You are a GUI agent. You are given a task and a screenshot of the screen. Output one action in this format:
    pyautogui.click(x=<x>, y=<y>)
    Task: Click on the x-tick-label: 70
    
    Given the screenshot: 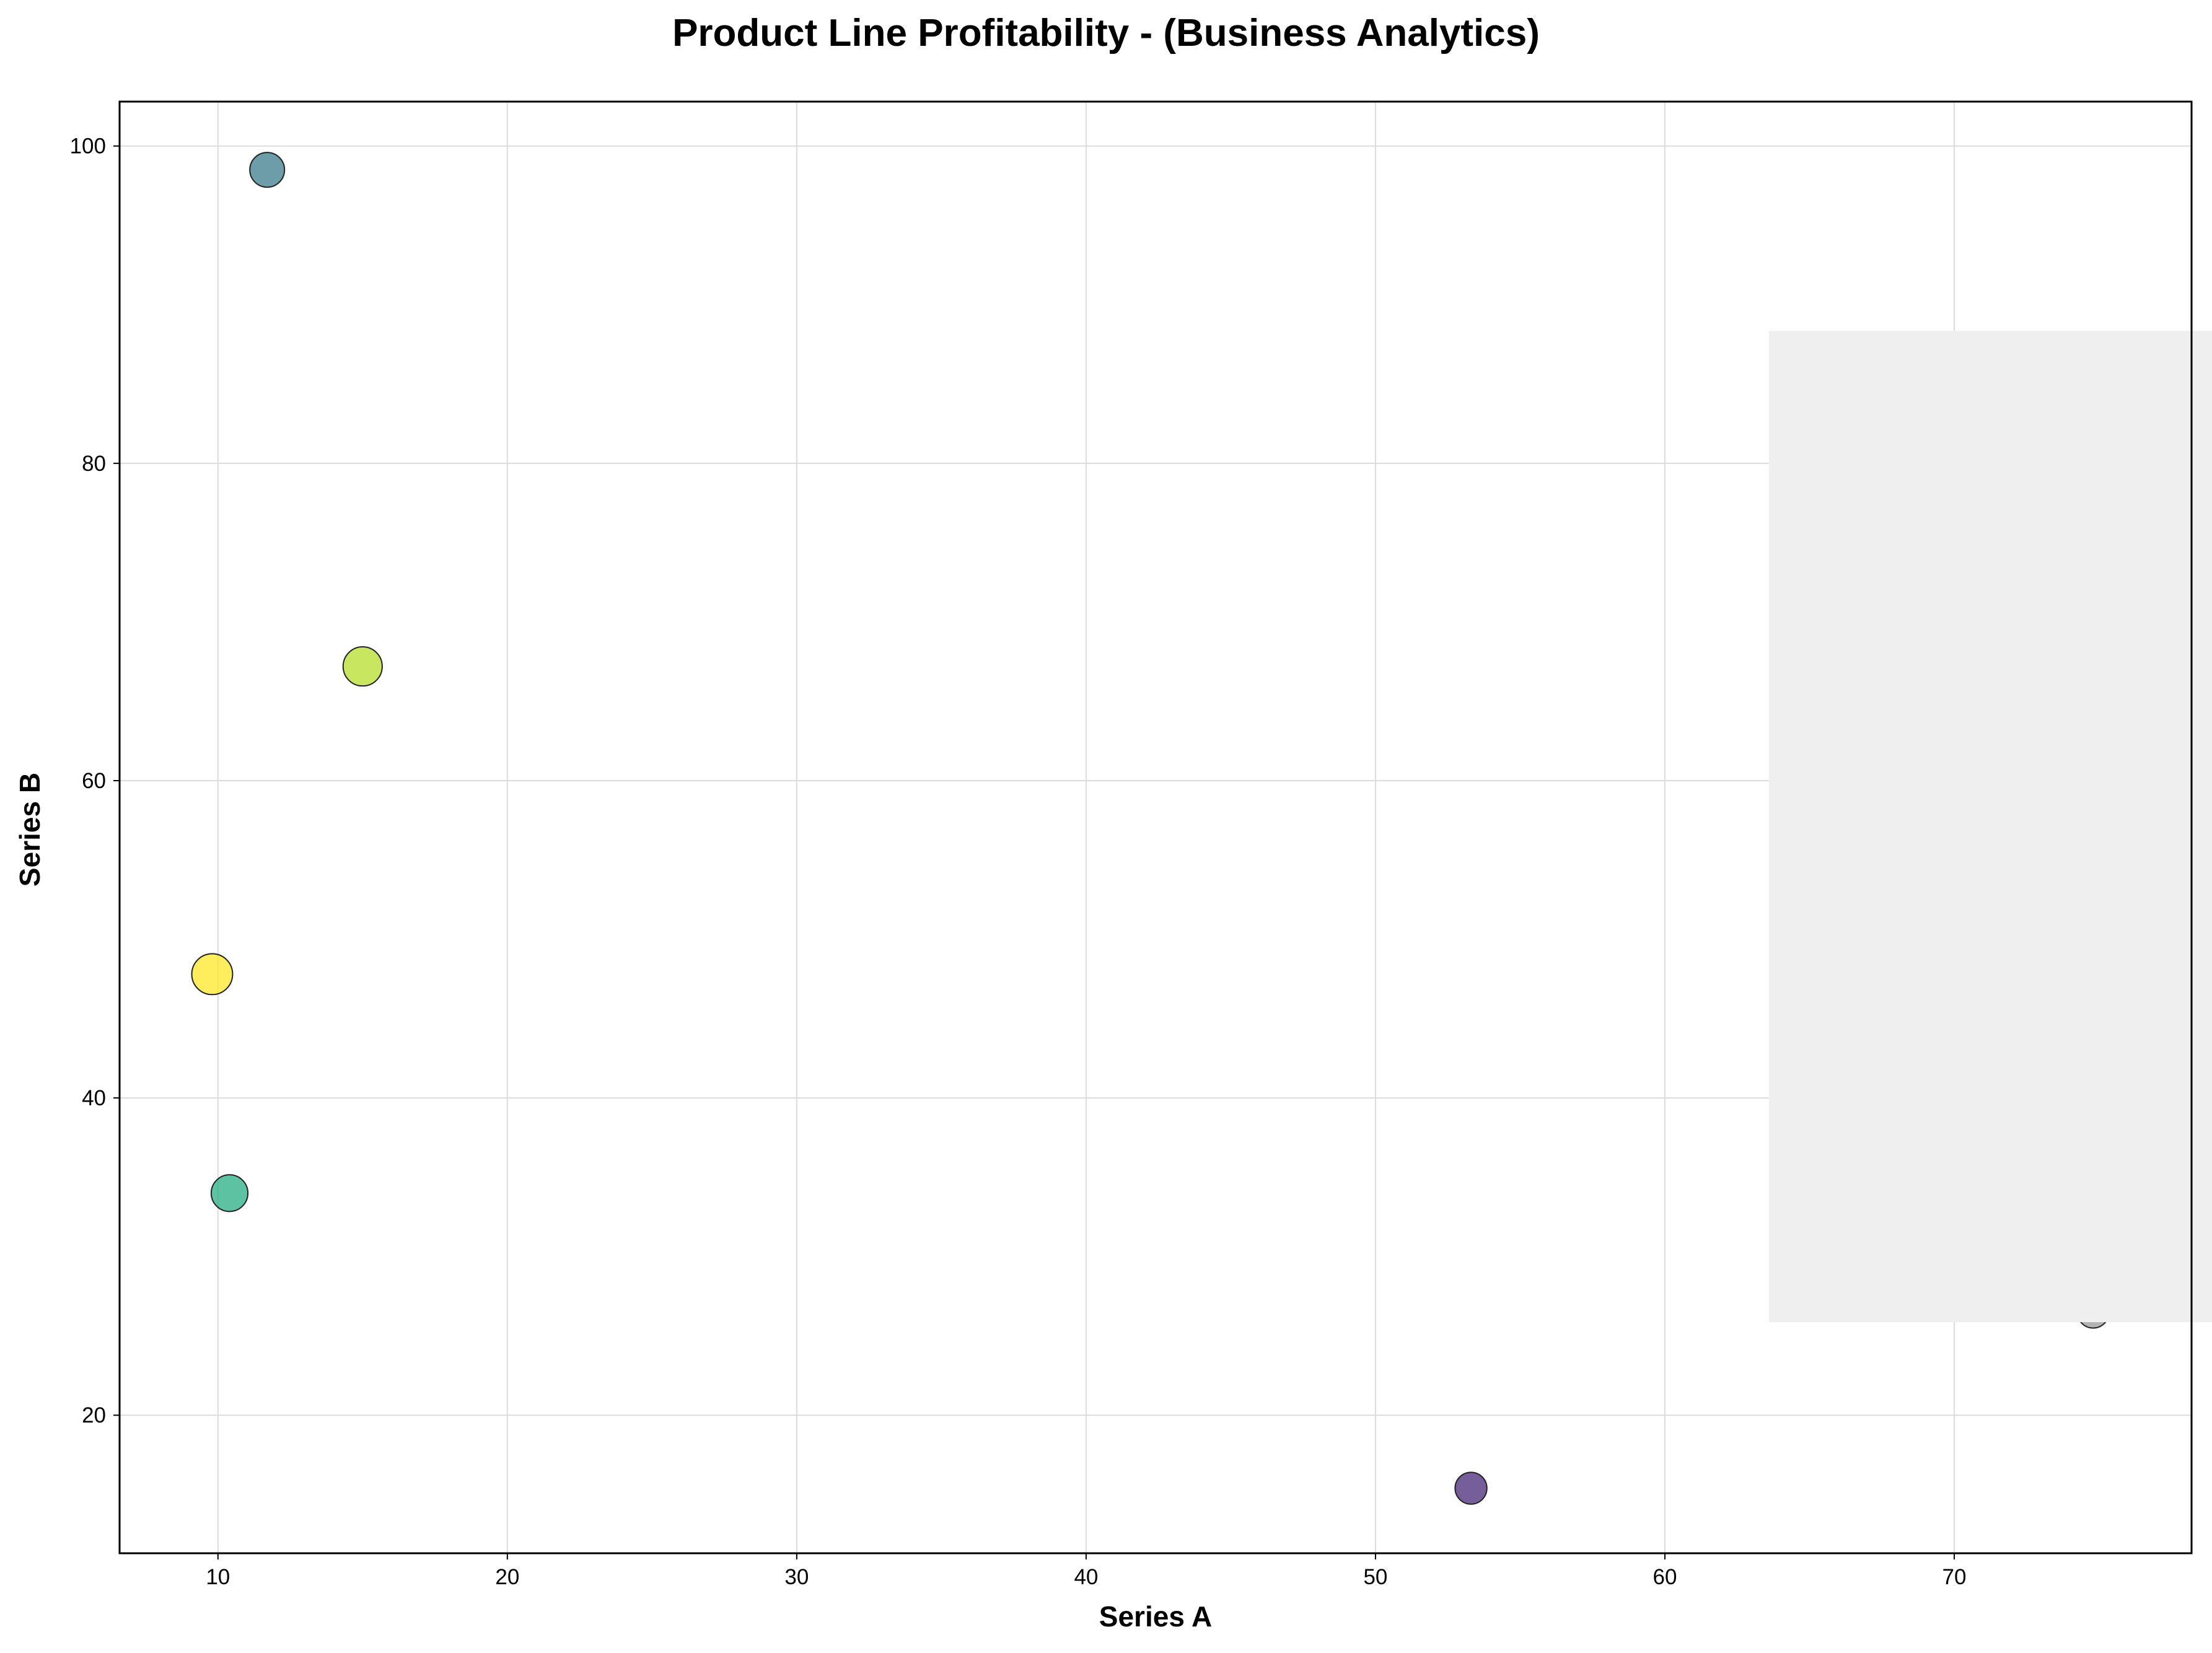 What is the action you would take?
    pyautogui.click(x=1954, y=1577)
    